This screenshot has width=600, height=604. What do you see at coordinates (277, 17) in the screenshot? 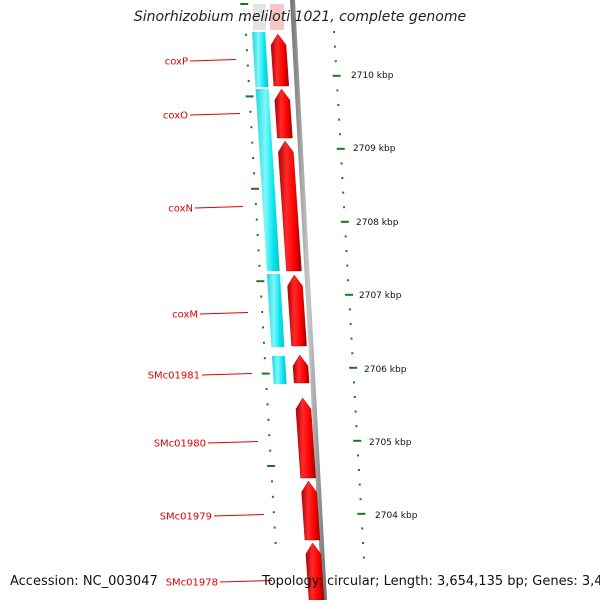
I see `feature-fade-forward` at bounding box center [277, 17].